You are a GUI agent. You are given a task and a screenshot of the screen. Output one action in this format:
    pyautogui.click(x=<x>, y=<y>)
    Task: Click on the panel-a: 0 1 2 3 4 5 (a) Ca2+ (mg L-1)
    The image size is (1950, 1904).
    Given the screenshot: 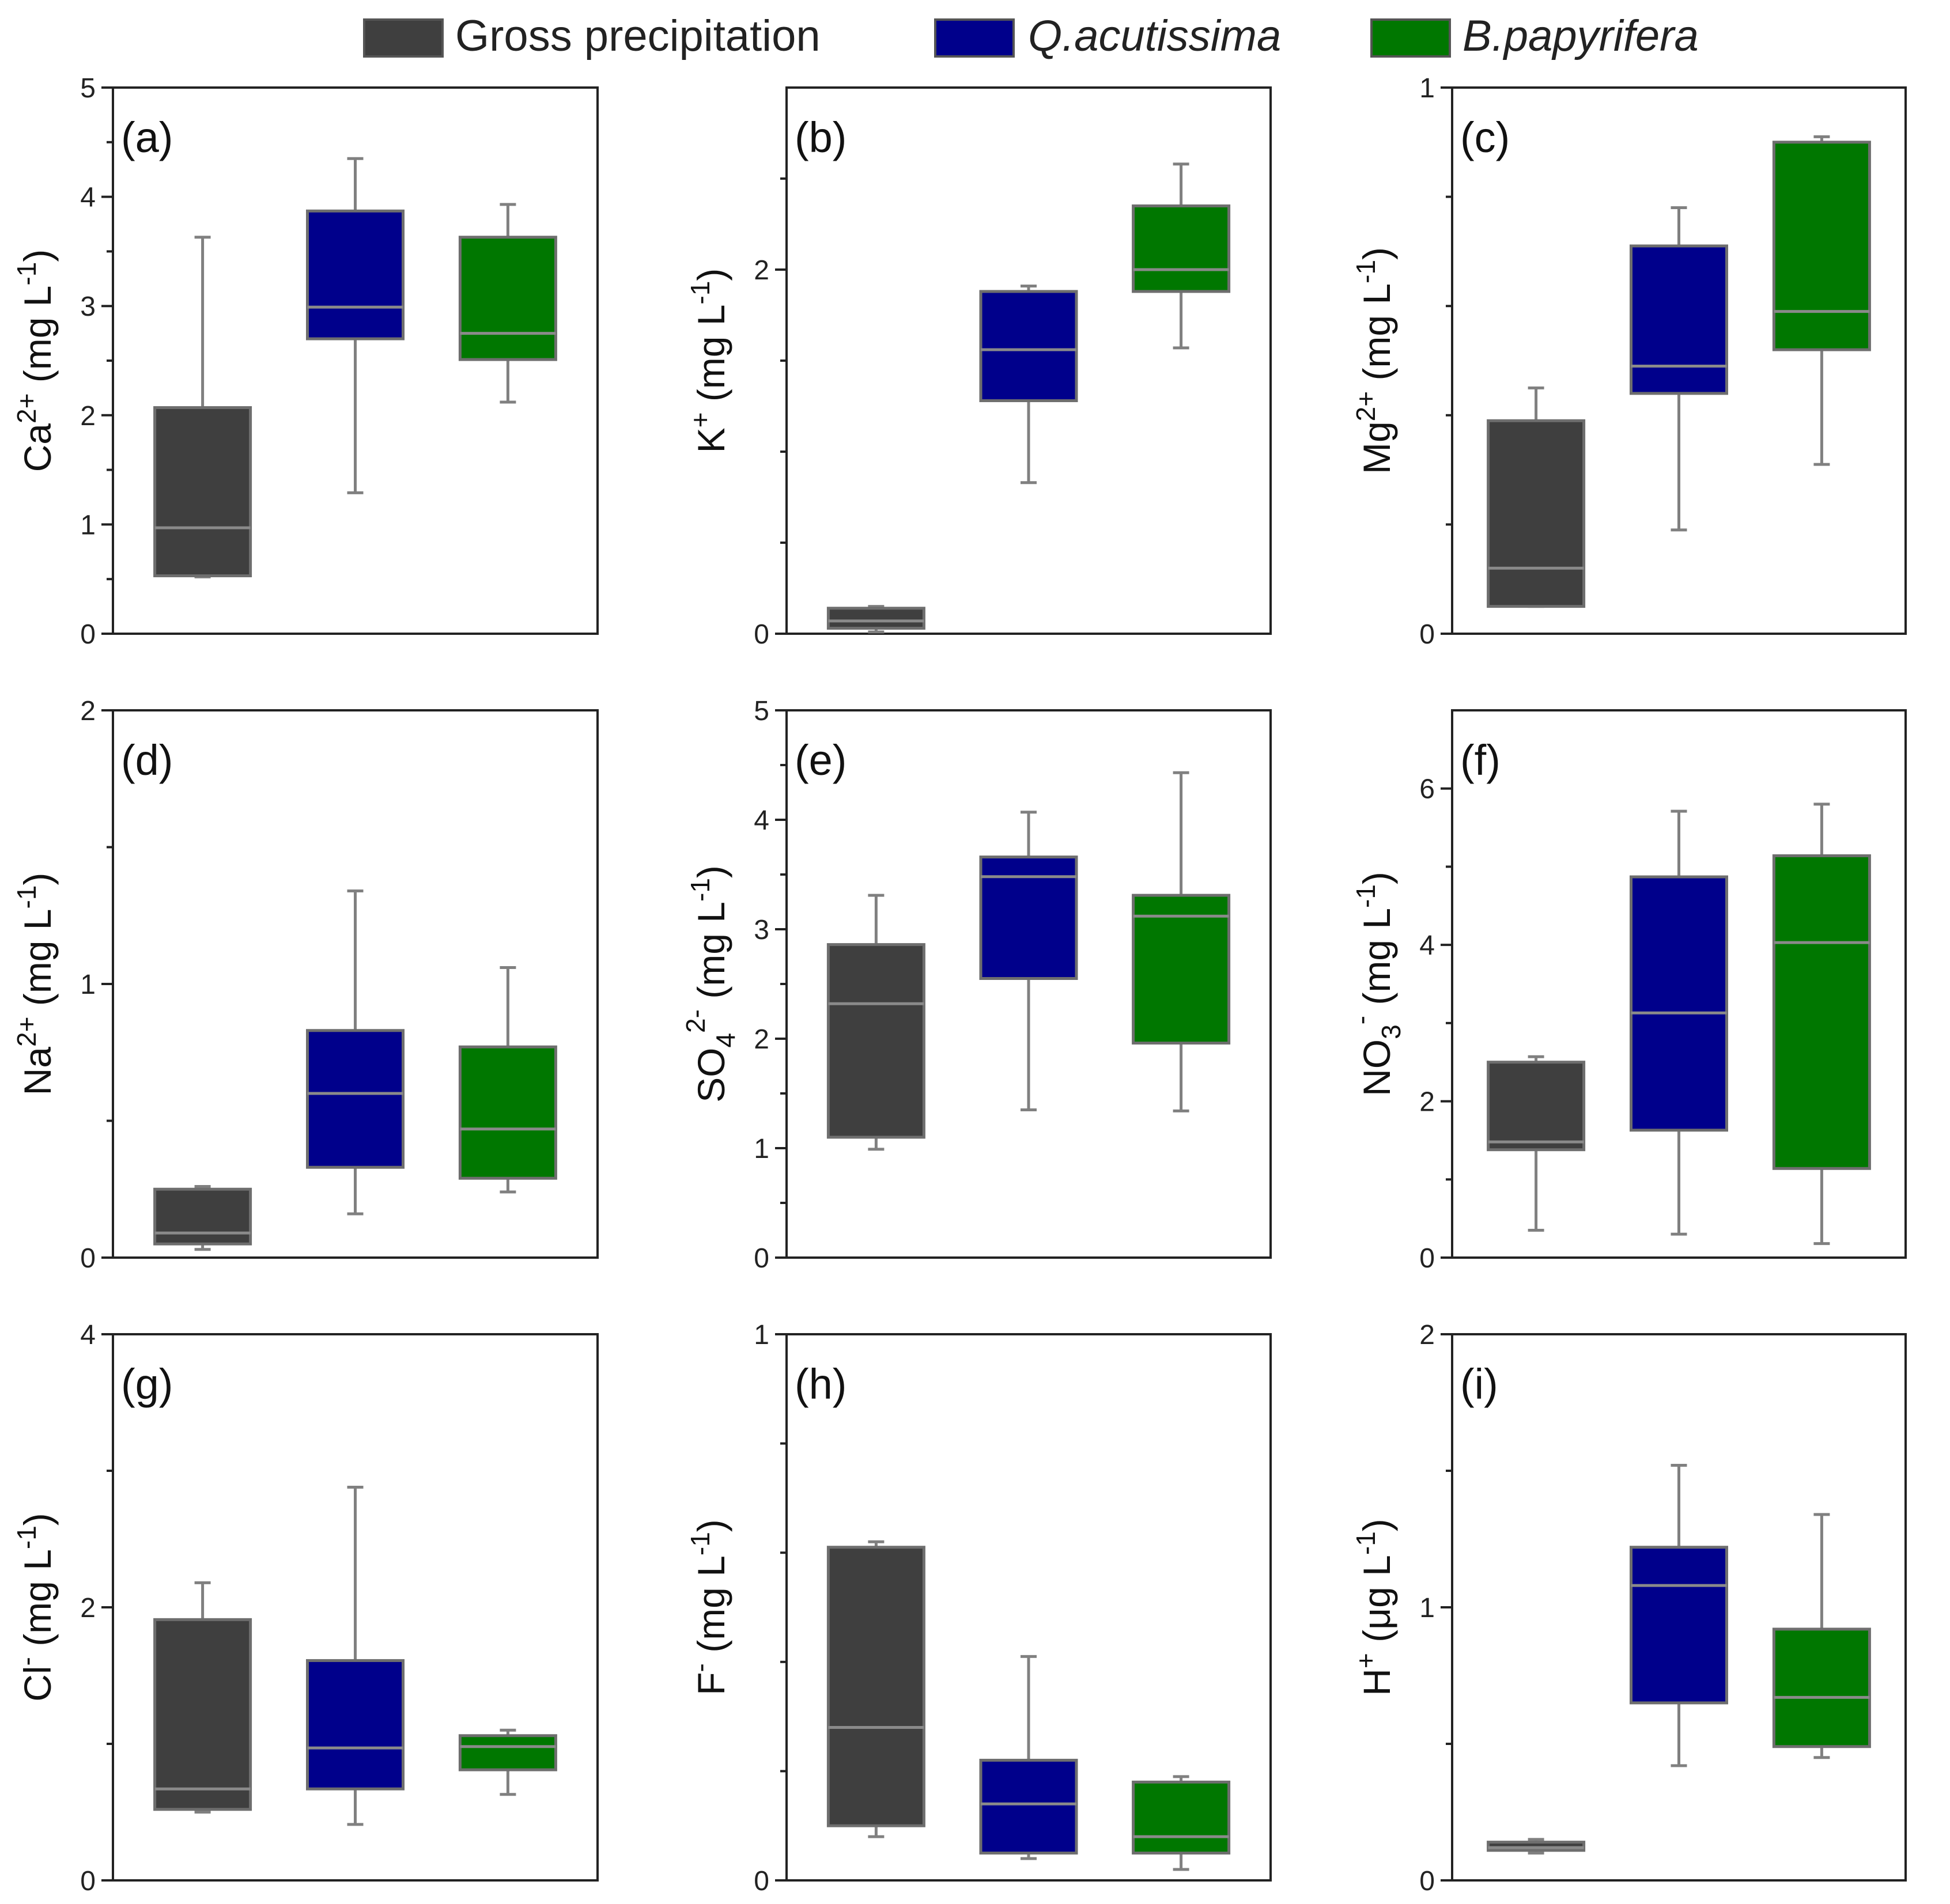 What is the action you would take?
    pyautogui.click(x=305, y=361)
    